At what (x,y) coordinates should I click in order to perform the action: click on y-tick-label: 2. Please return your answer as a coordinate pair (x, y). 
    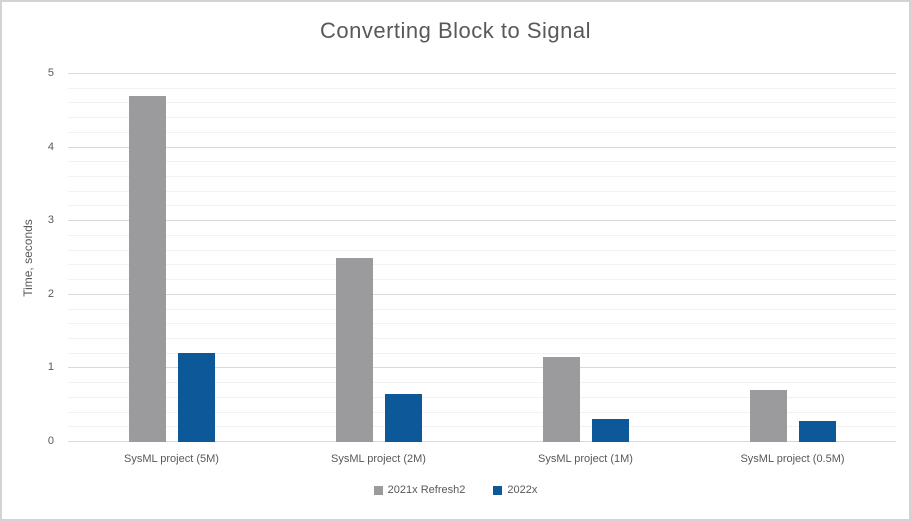
    Looking at the image, I should click on (50, 293).